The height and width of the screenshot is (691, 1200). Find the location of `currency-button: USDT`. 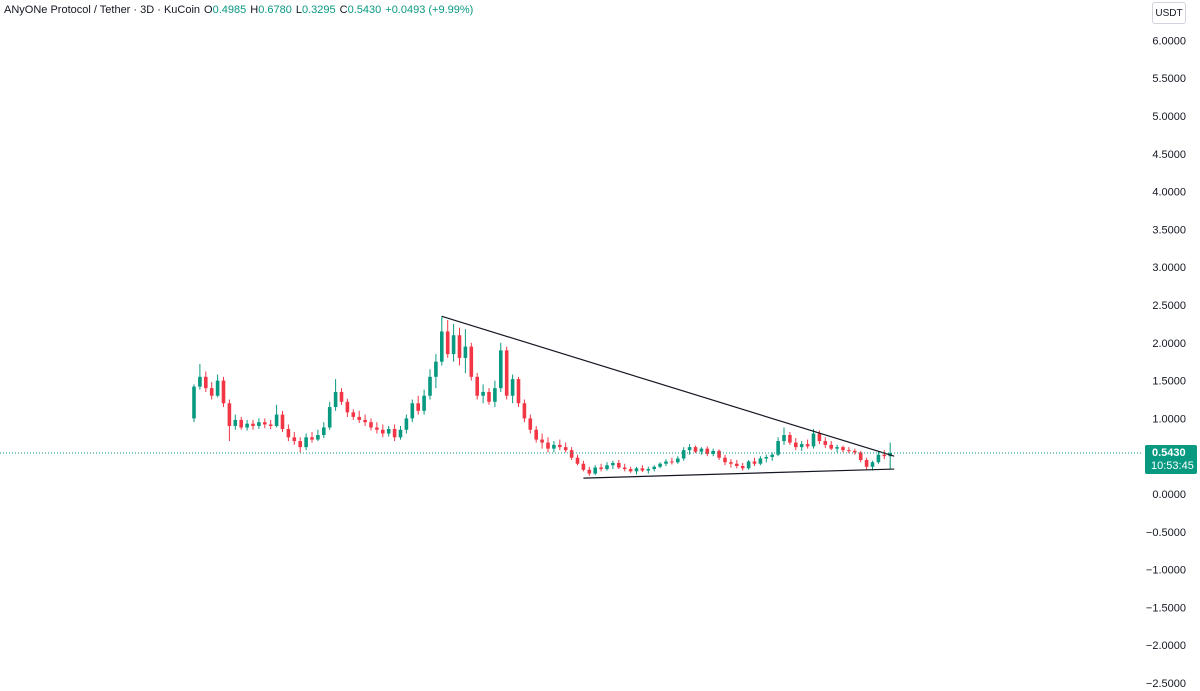

currency-button: USDT is located at coordinates (1169, 13).